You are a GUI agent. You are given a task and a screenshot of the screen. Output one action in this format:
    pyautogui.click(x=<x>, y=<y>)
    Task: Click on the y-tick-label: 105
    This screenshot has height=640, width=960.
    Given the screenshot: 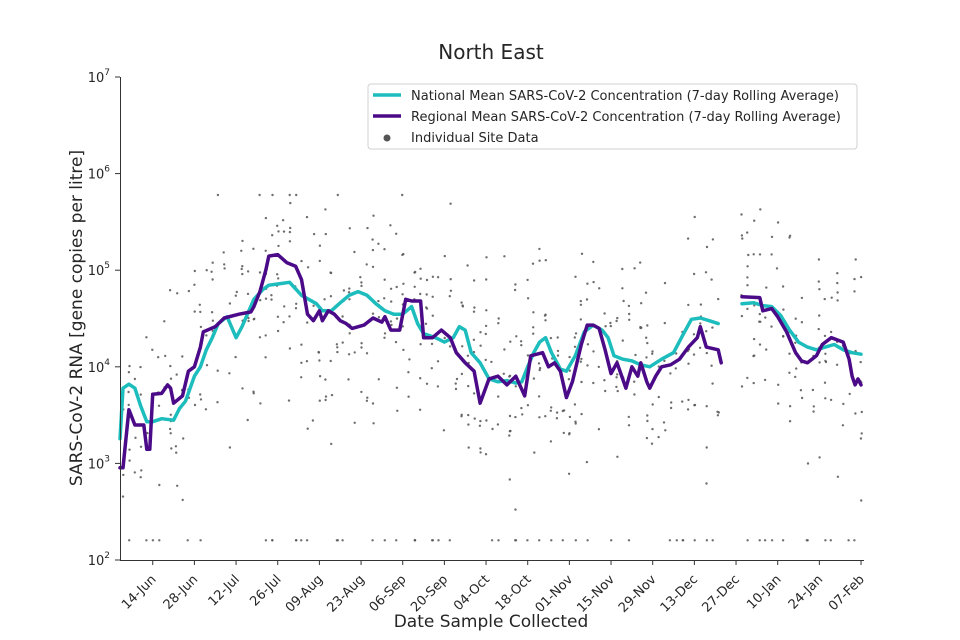 What is the action you would take?
    pyautogui.click(x=99, y=270)
    